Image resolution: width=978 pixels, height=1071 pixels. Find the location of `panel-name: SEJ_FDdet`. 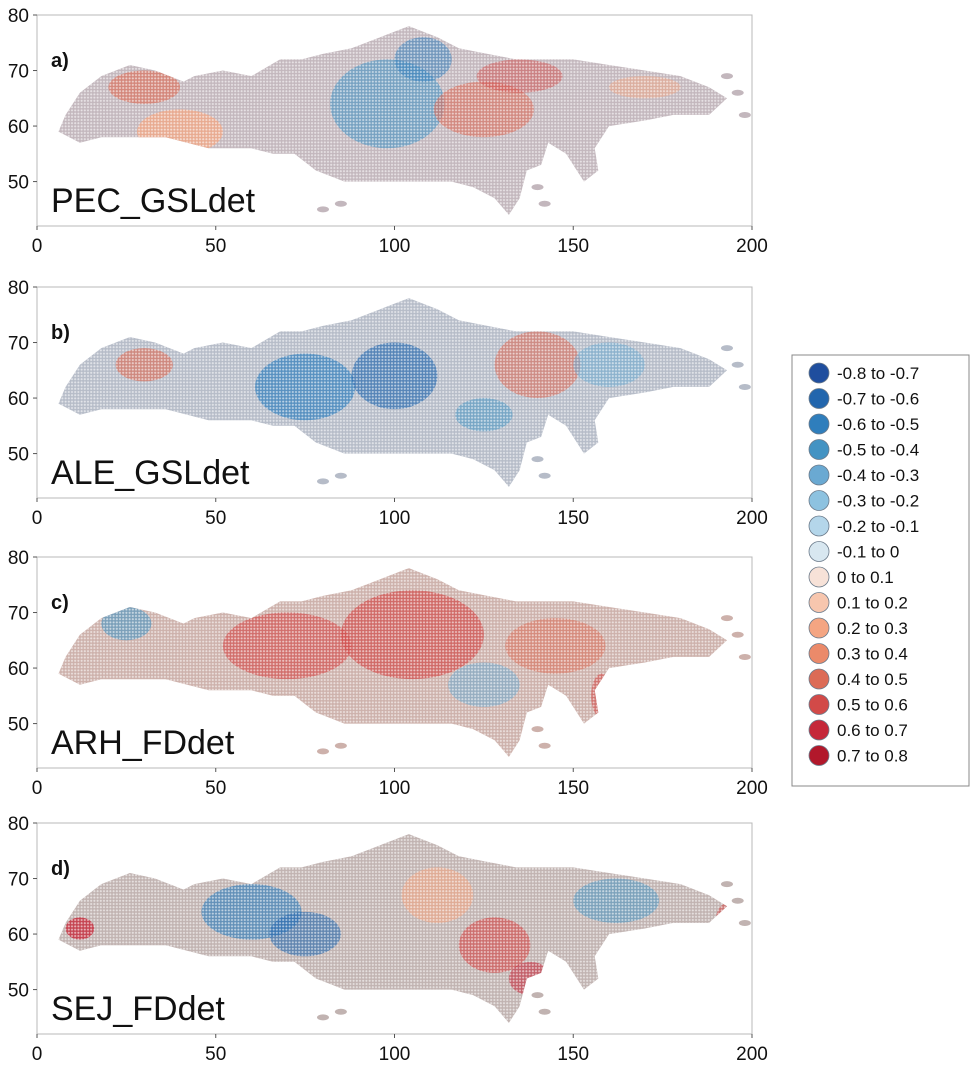

panel-name: SEJ_FDdet is located at coordinates (138, 1009).